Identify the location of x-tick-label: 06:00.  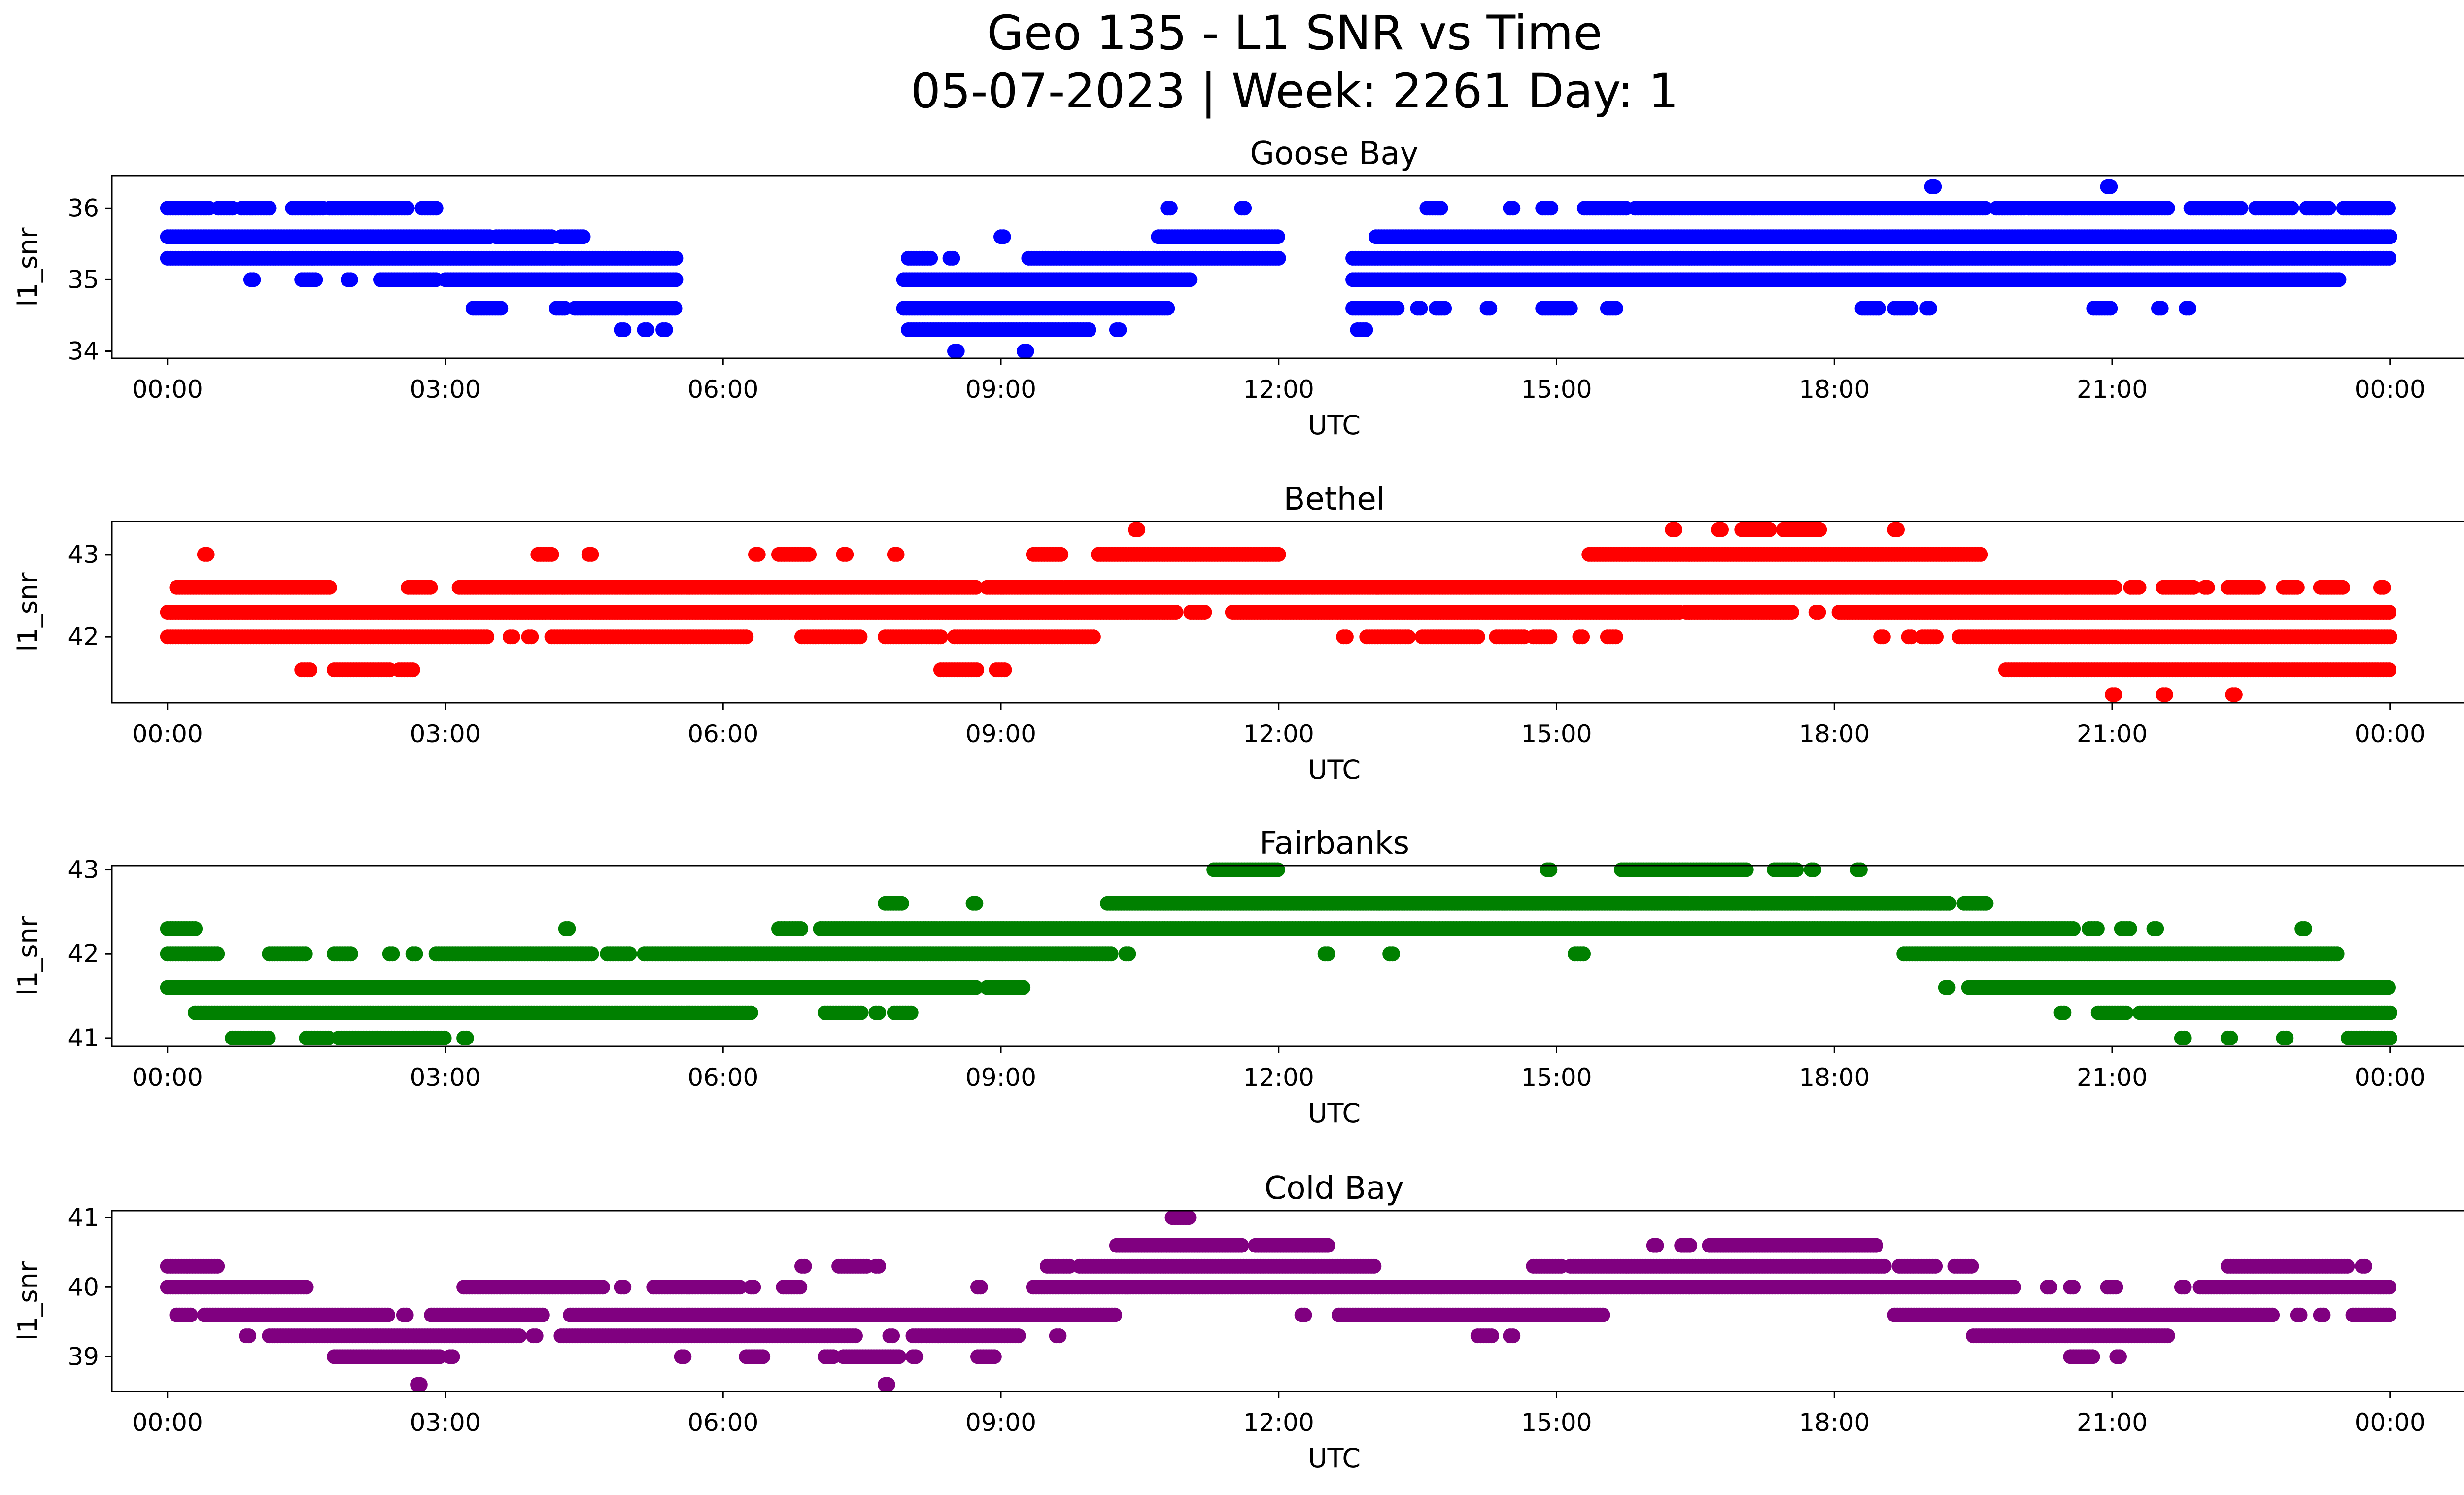
(722, 389).